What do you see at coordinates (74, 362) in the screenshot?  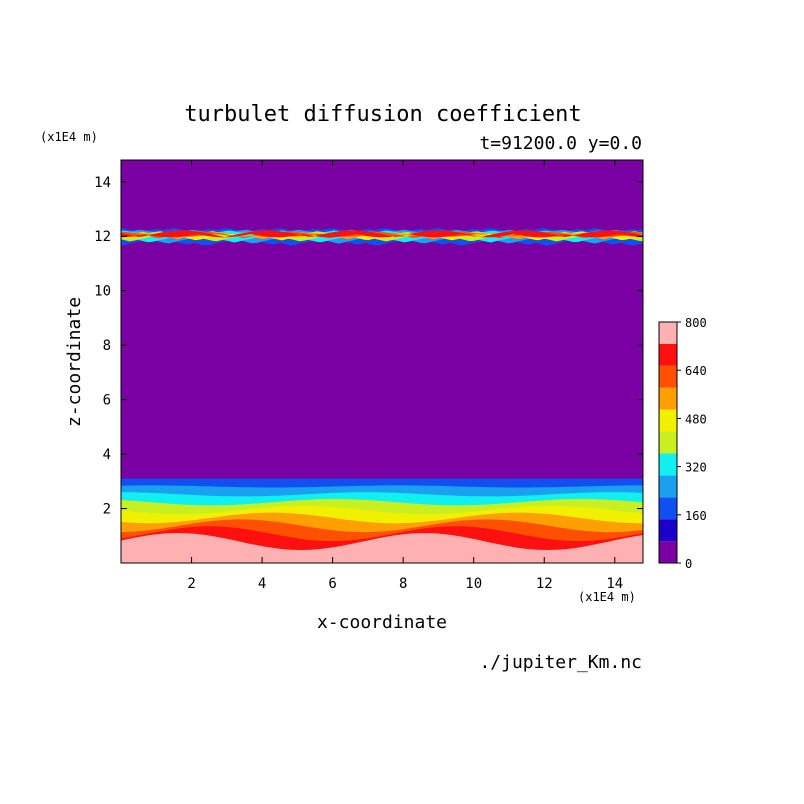 I see `y-axis-label: z-coordinate` at bounding box center [74, 362].